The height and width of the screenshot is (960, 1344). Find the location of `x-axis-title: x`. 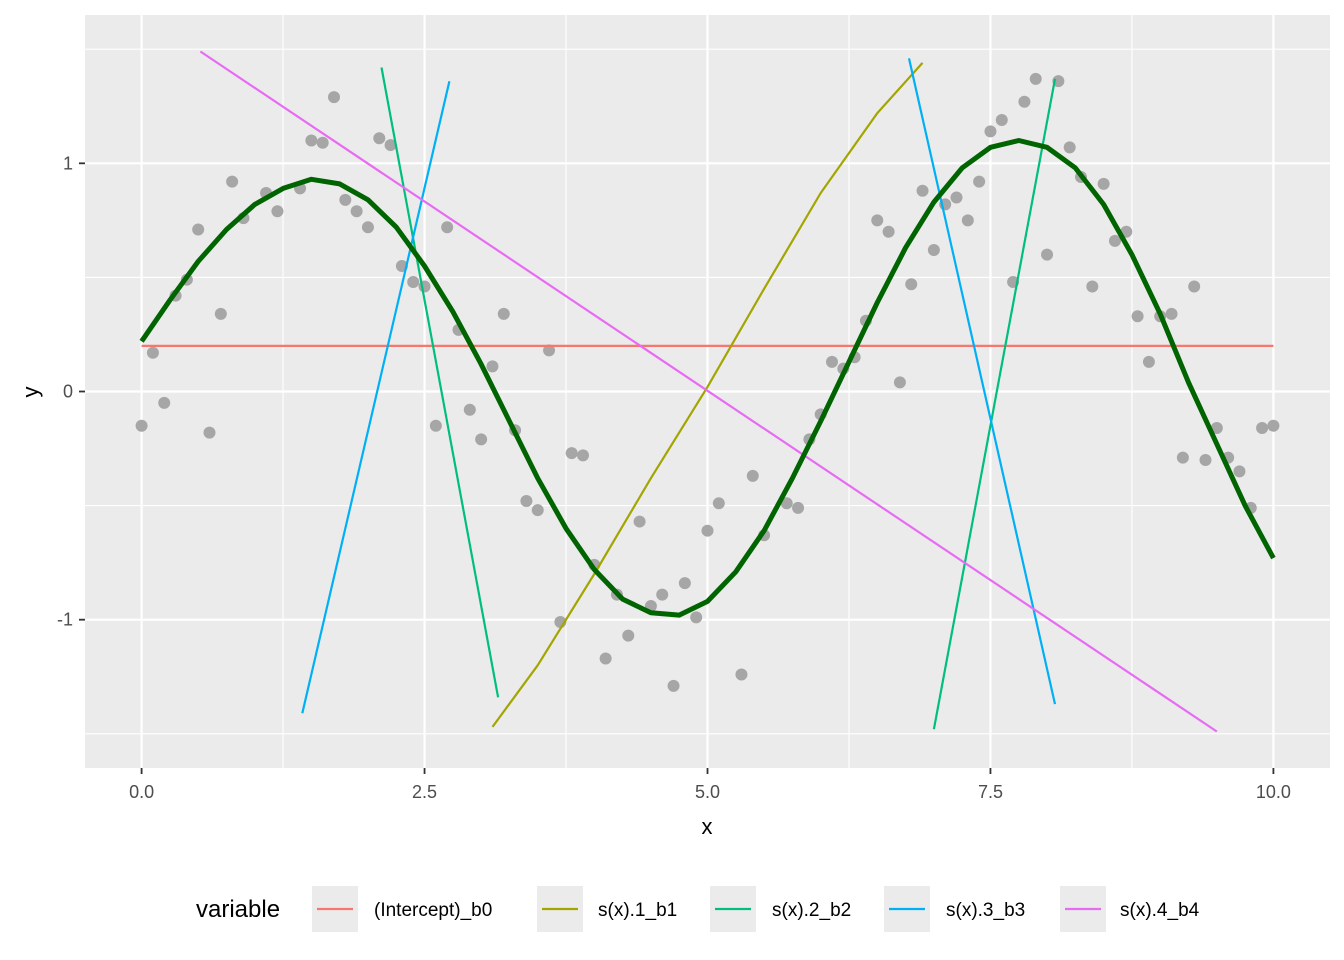

x-axis-title: x is located at coordinates (707, 826).